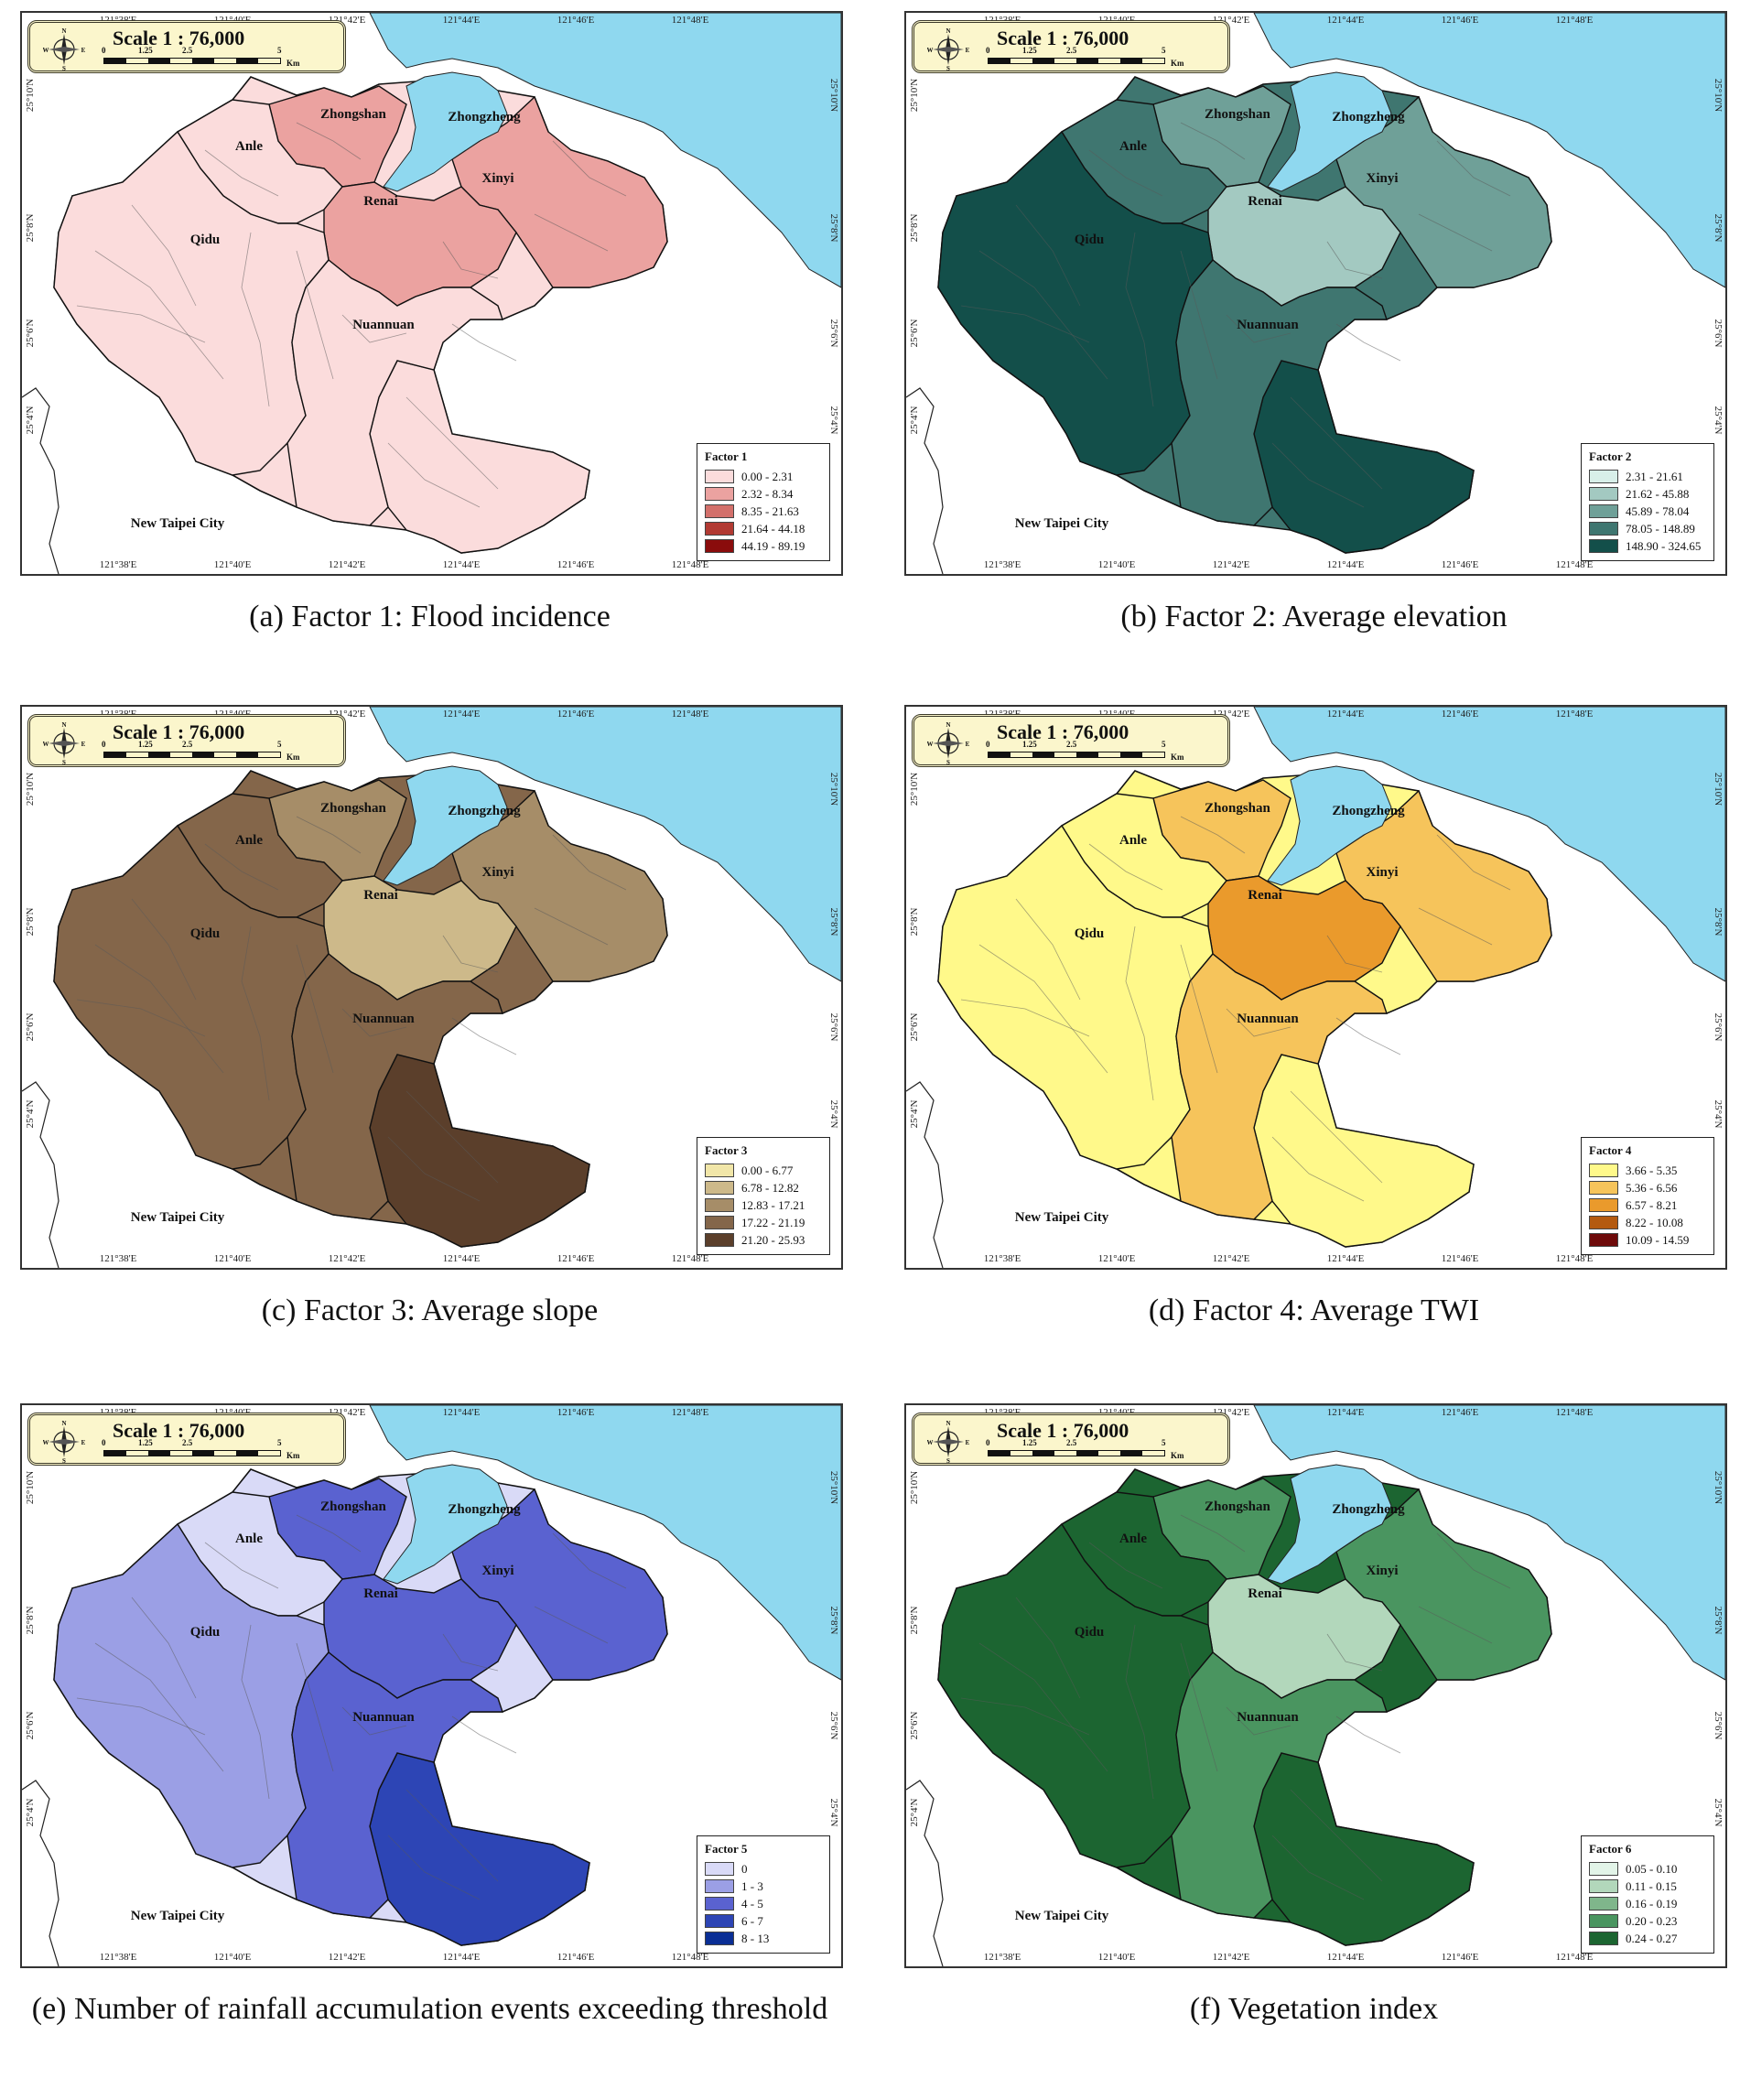  Describe the element at coordinates (384, 325) in the screenshot. I see `district-label-nuannuan: Nuannuan` at that location.